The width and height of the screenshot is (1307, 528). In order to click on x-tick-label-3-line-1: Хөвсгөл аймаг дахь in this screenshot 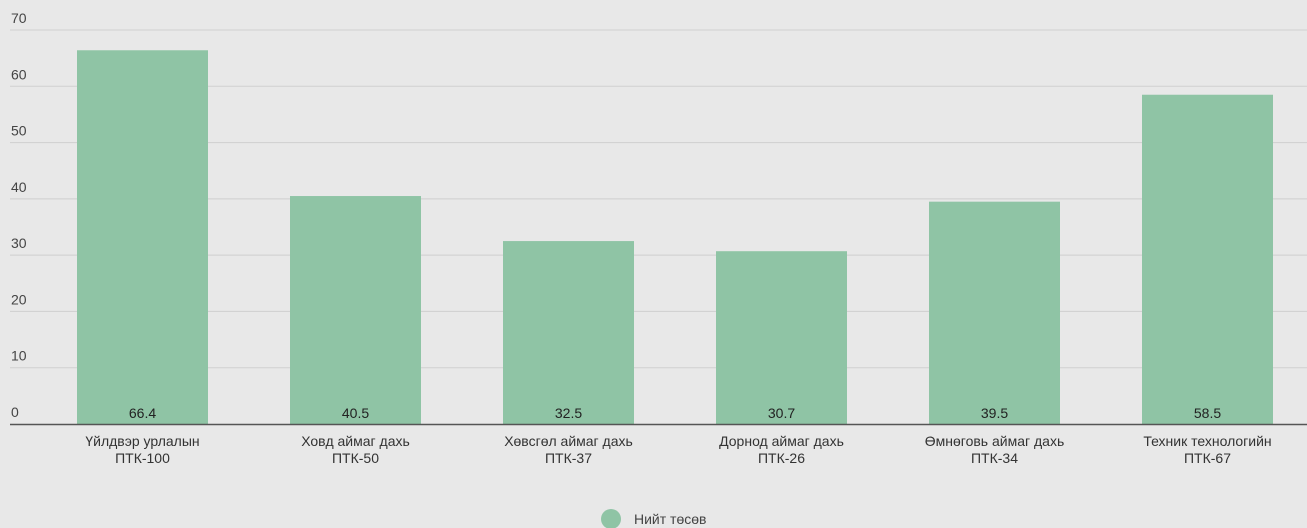, I will do `click(568, 441)`.